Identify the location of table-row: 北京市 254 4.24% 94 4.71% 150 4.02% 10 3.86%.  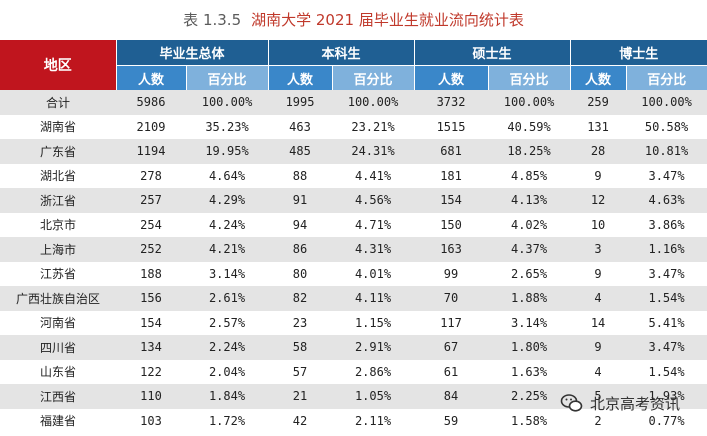
(353, 224).